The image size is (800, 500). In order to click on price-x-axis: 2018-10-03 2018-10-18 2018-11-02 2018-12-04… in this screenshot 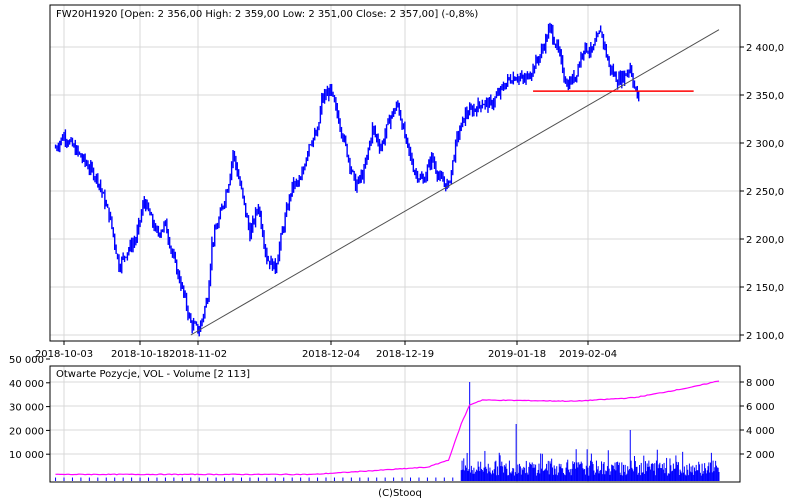, I will do `click(326, 350)`.